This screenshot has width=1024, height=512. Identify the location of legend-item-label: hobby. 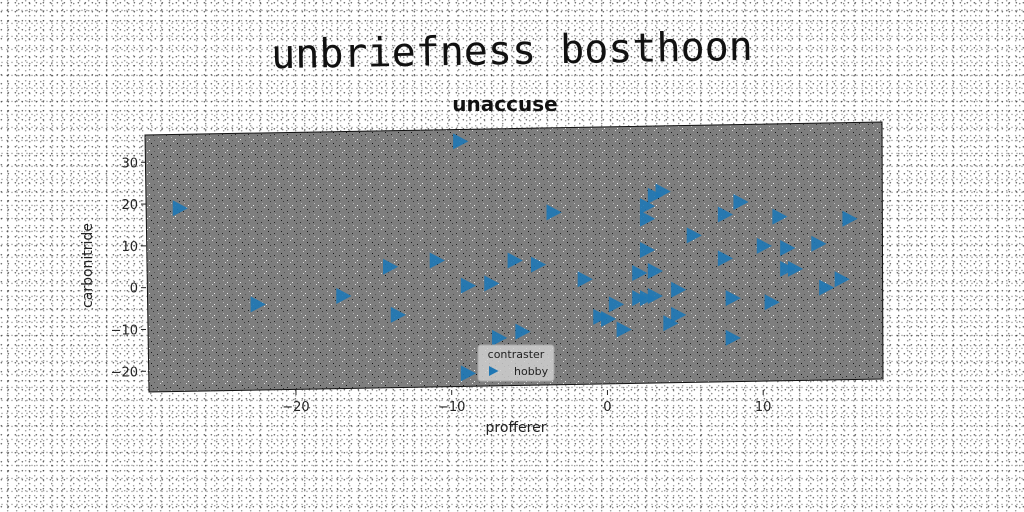
(531, 371).